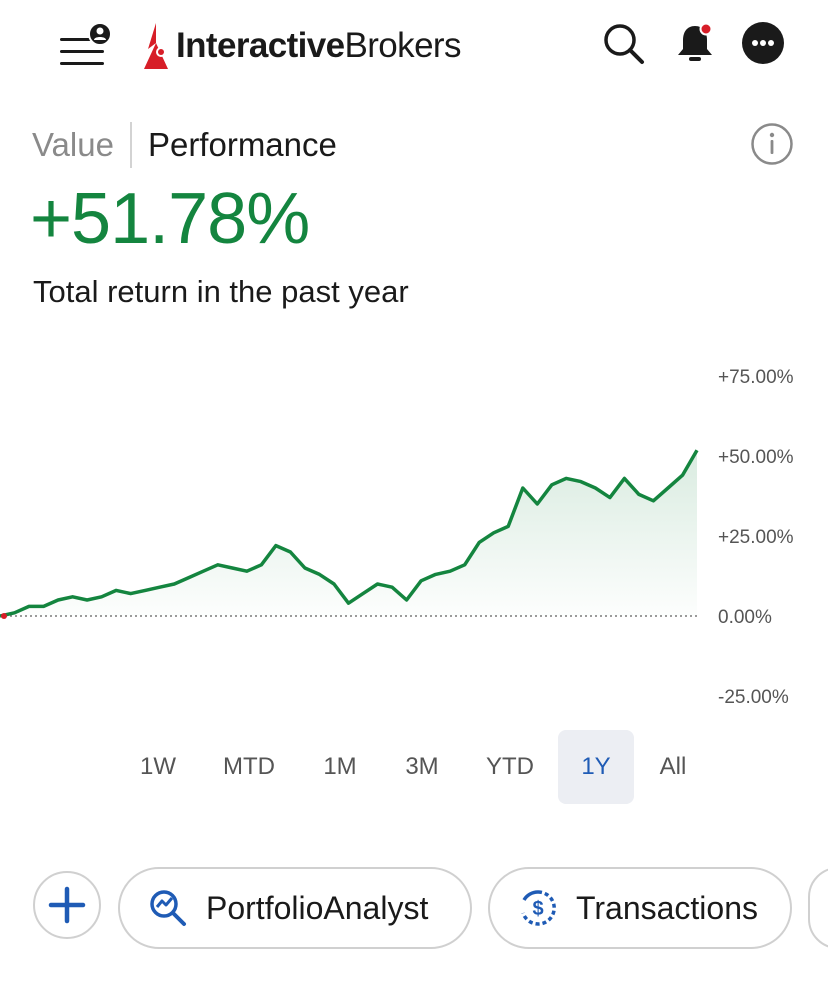 The height and width of the screenshot is (1006, 828). Describe the element at coordinates (667, 907) in the screenshot. I see `transactions-label: Transactions` at that location.